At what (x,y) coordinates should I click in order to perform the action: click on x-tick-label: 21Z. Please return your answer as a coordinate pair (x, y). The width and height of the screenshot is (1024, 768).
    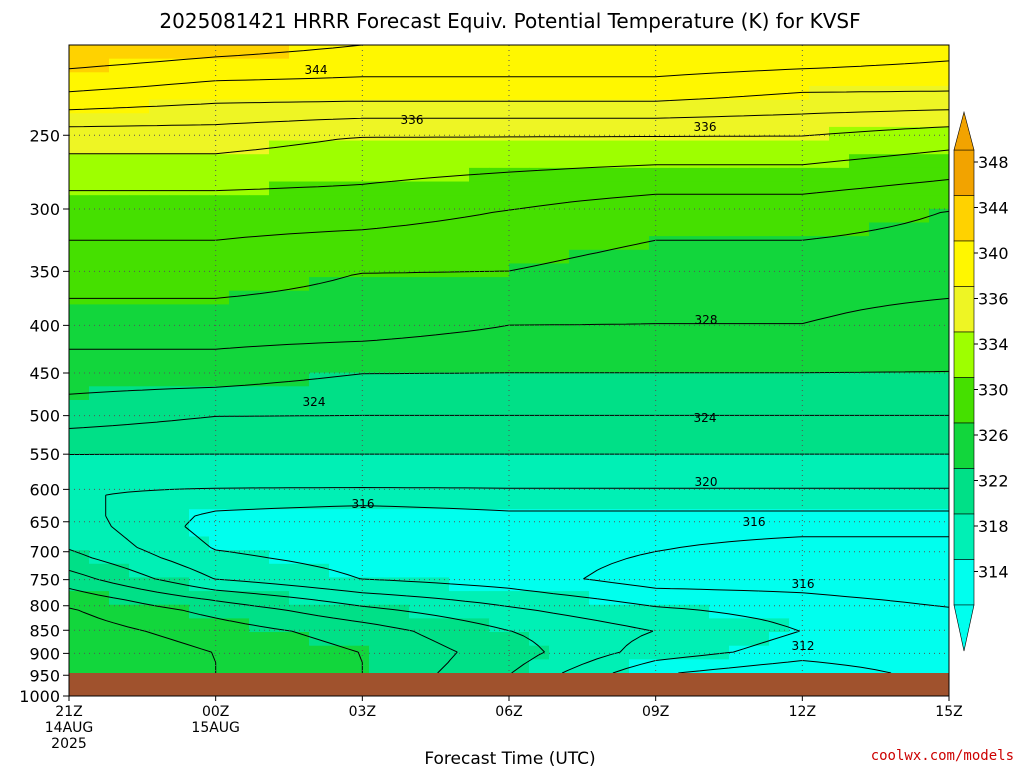
    Looking at the image, I should click on (68, 712).